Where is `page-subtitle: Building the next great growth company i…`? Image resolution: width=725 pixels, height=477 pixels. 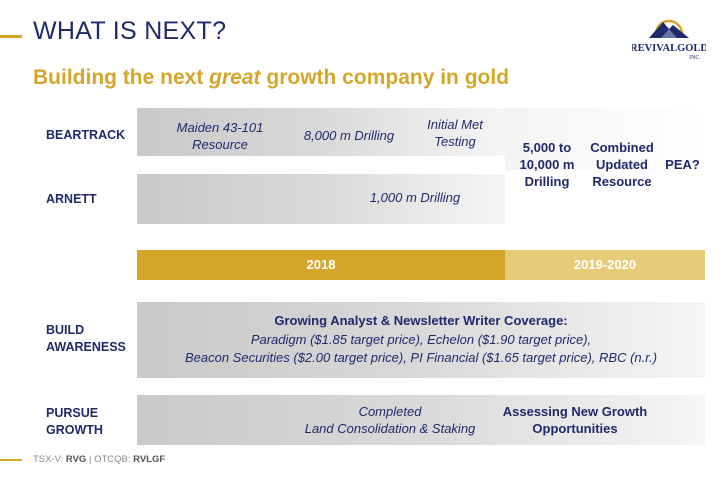 page-subtitle: Building the next great growth company i… is located at coordinates (271, 78).